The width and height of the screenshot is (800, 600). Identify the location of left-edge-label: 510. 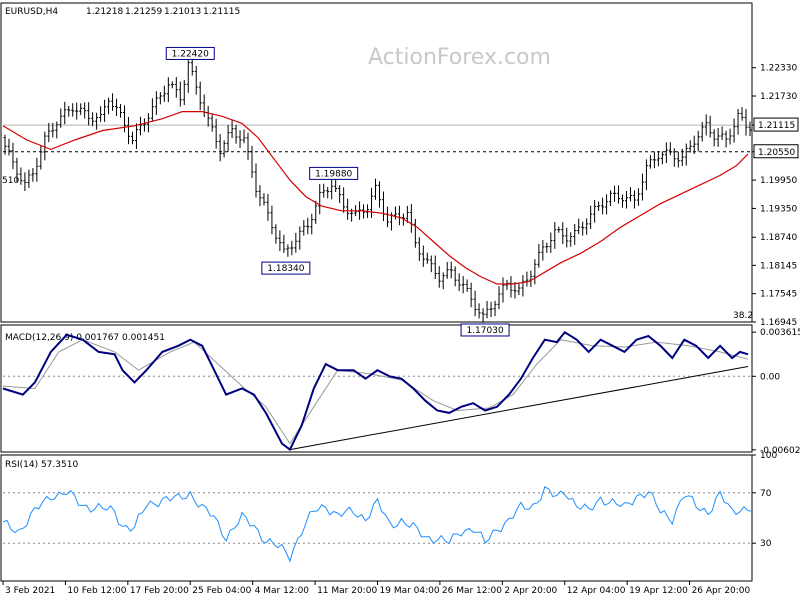
(10, 181).